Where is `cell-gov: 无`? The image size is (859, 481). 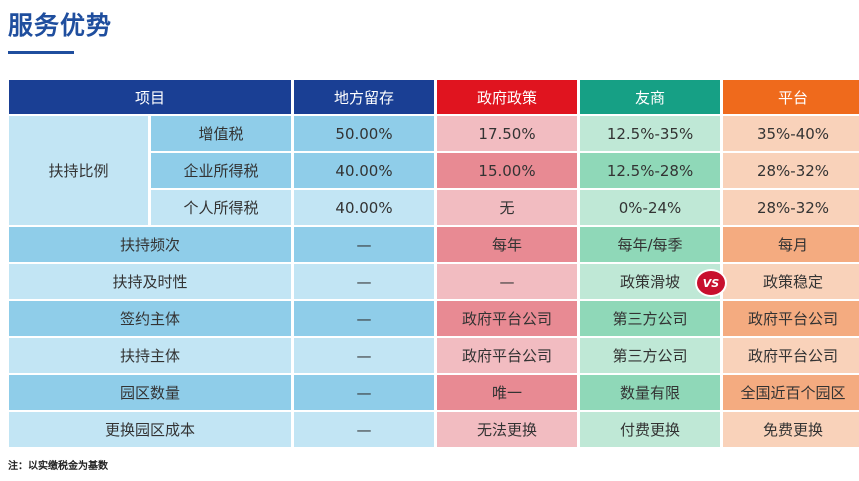 cell-gov: 无 is located at coordinates (507, 207).